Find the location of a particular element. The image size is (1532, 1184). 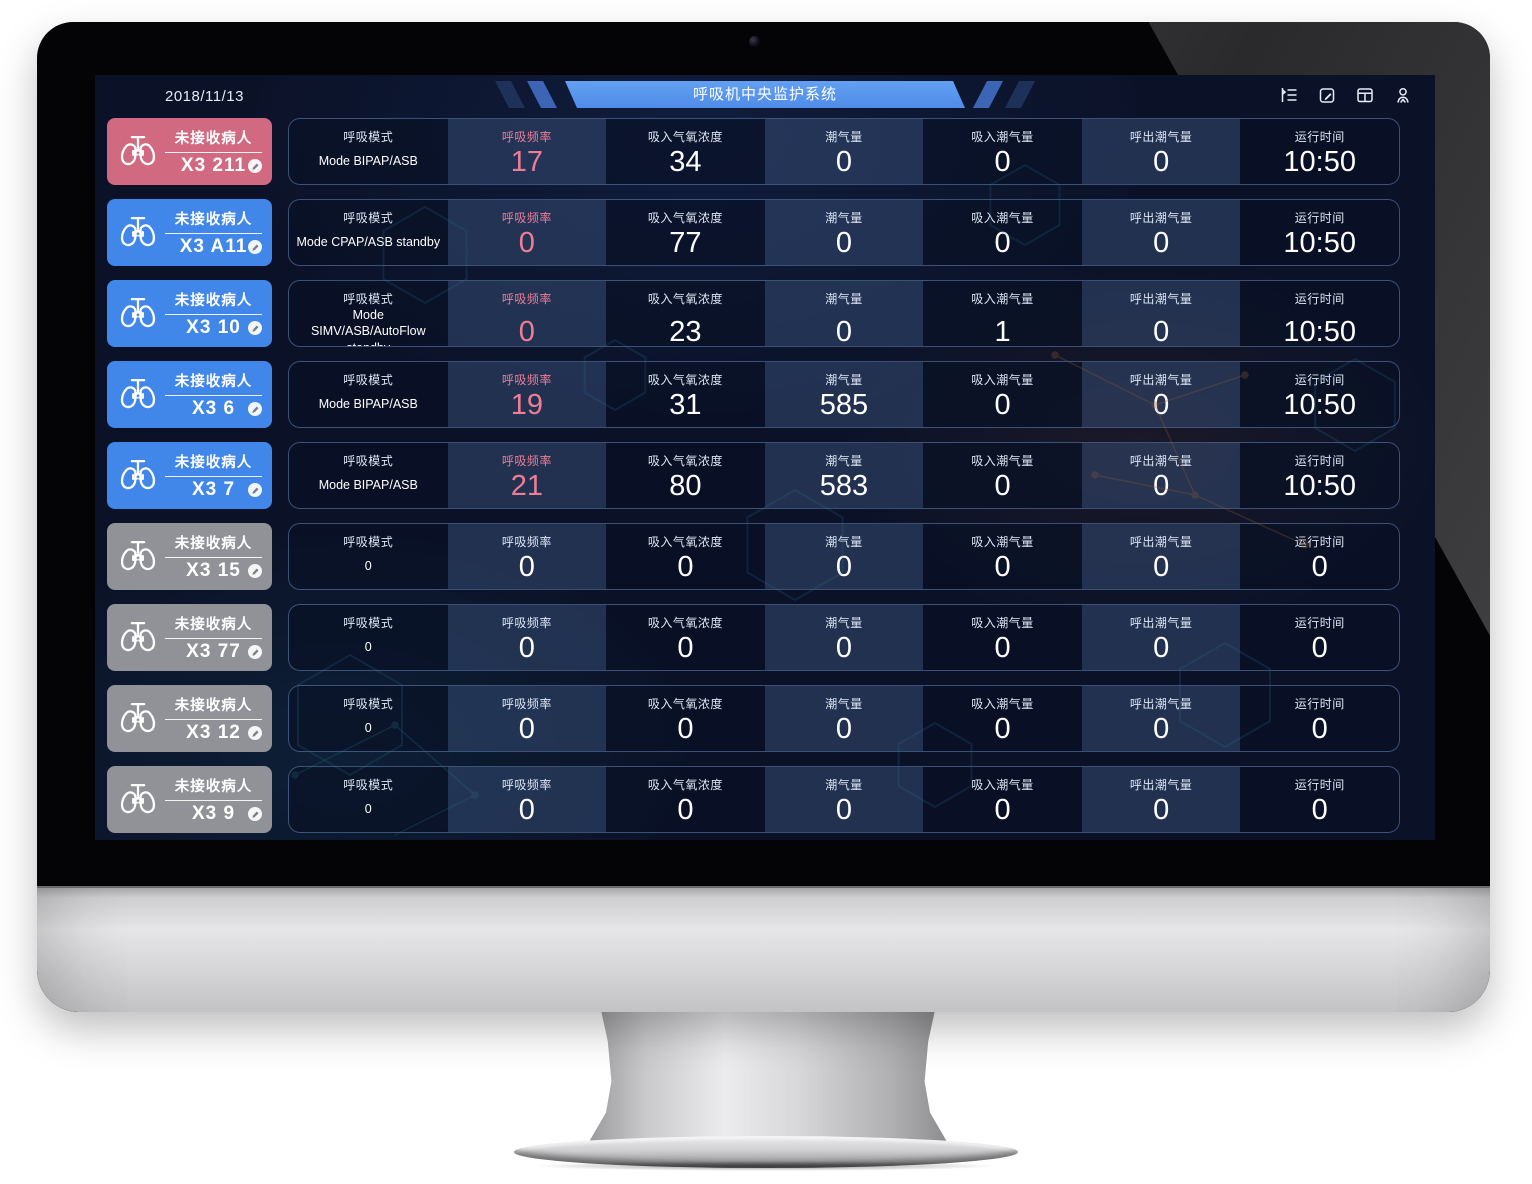

cell-resp-rate: 呼吸频率 17 is located at coordinates (527, 151).